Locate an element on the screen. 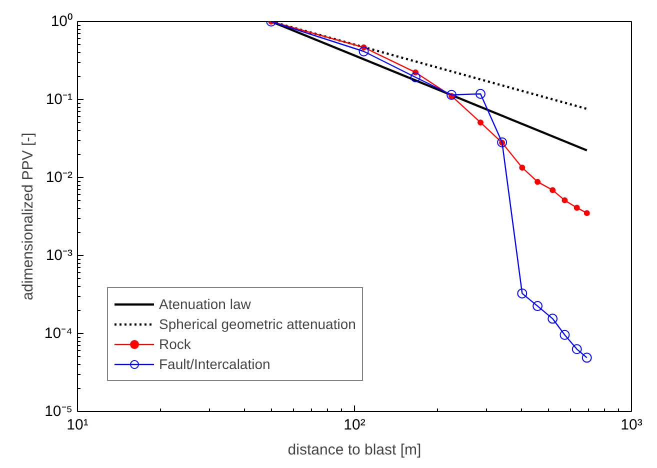 The height and width of the screenshot is (468, 657). y-tick-label: 10⁻² is located at coordinates (59, 177).